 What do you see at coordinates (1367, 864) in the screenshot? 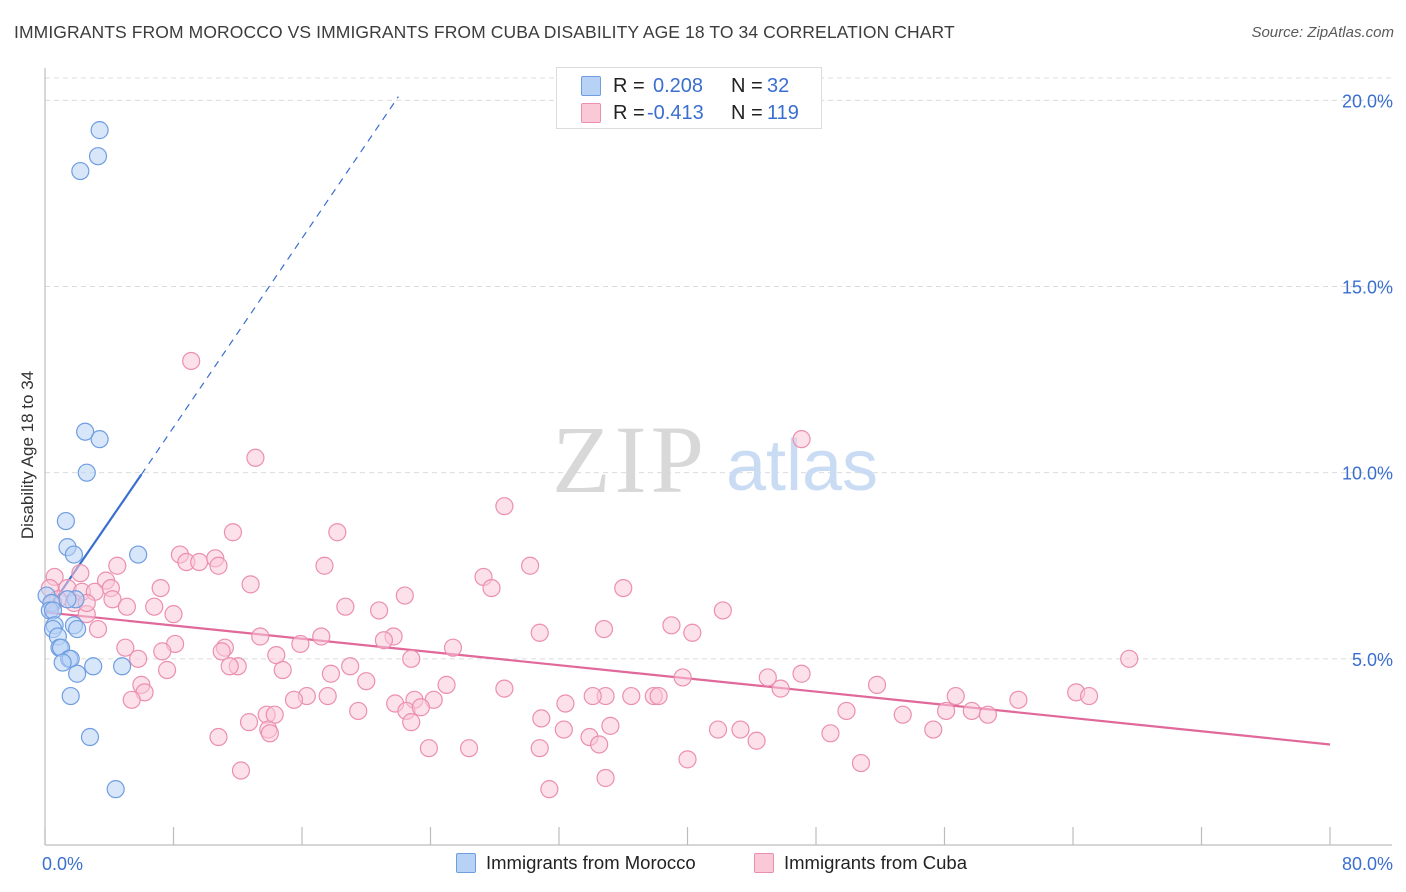
I see `x-tick-label-max: 80.0%` at bounding box center [1367, 864].